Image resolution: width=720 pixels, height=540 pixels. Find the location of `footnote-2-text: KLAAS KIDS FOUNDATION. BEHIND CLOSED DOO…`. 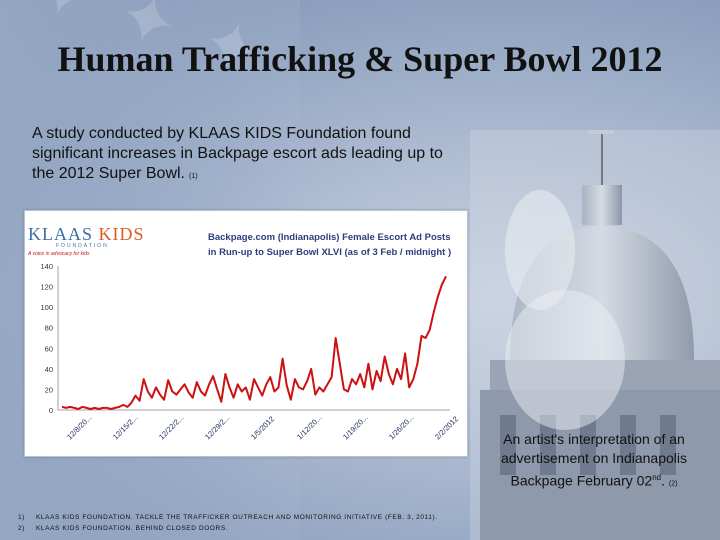

footnote-2-text: KLAAS KIDS FOUNDATION. BEHIND CLOSED DOO… is located at coordinates (132, 528).